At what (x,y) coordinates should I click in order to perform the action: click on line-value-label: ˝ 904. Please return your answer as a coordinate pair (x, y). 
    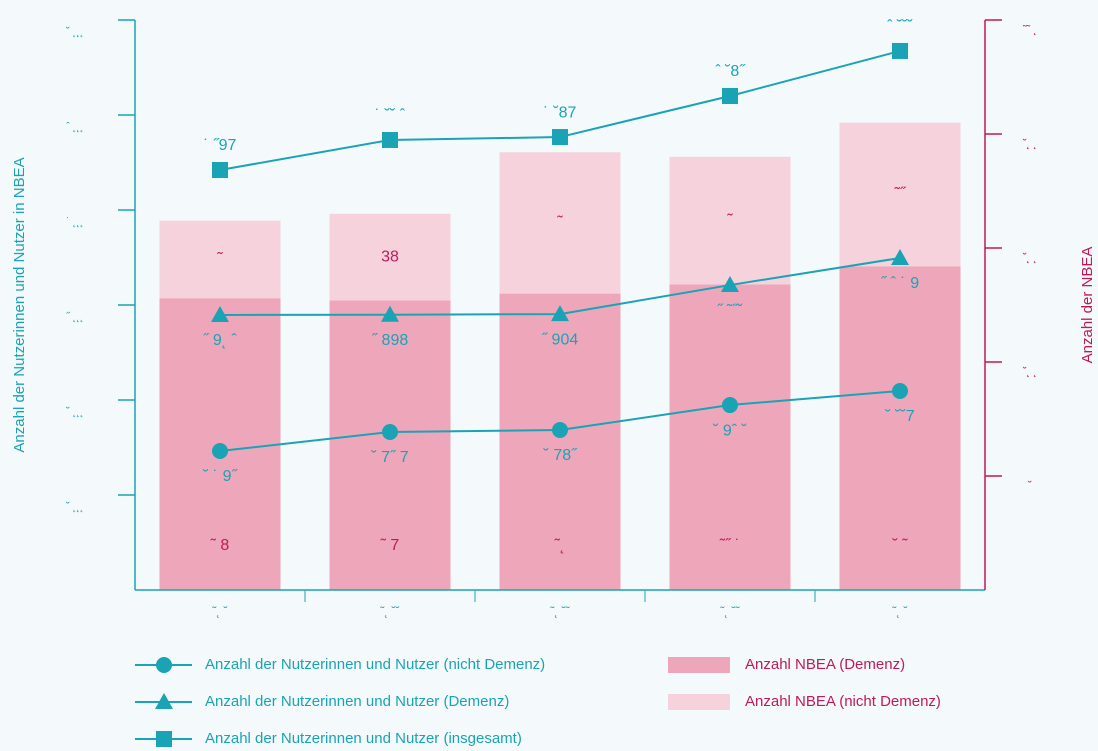
    Looking at the image, I should click on (560, 339).